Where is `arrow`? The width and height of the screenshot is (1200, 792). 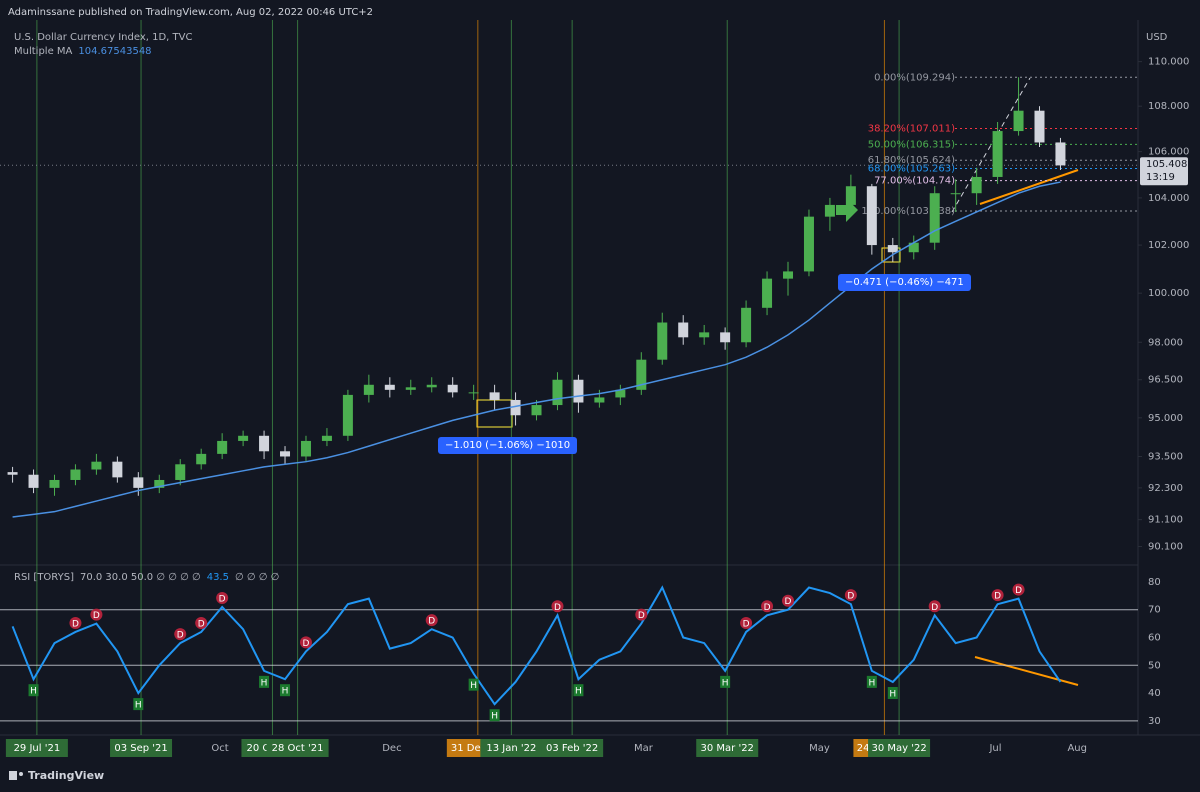
arrow is located at coordinates (847, 210).